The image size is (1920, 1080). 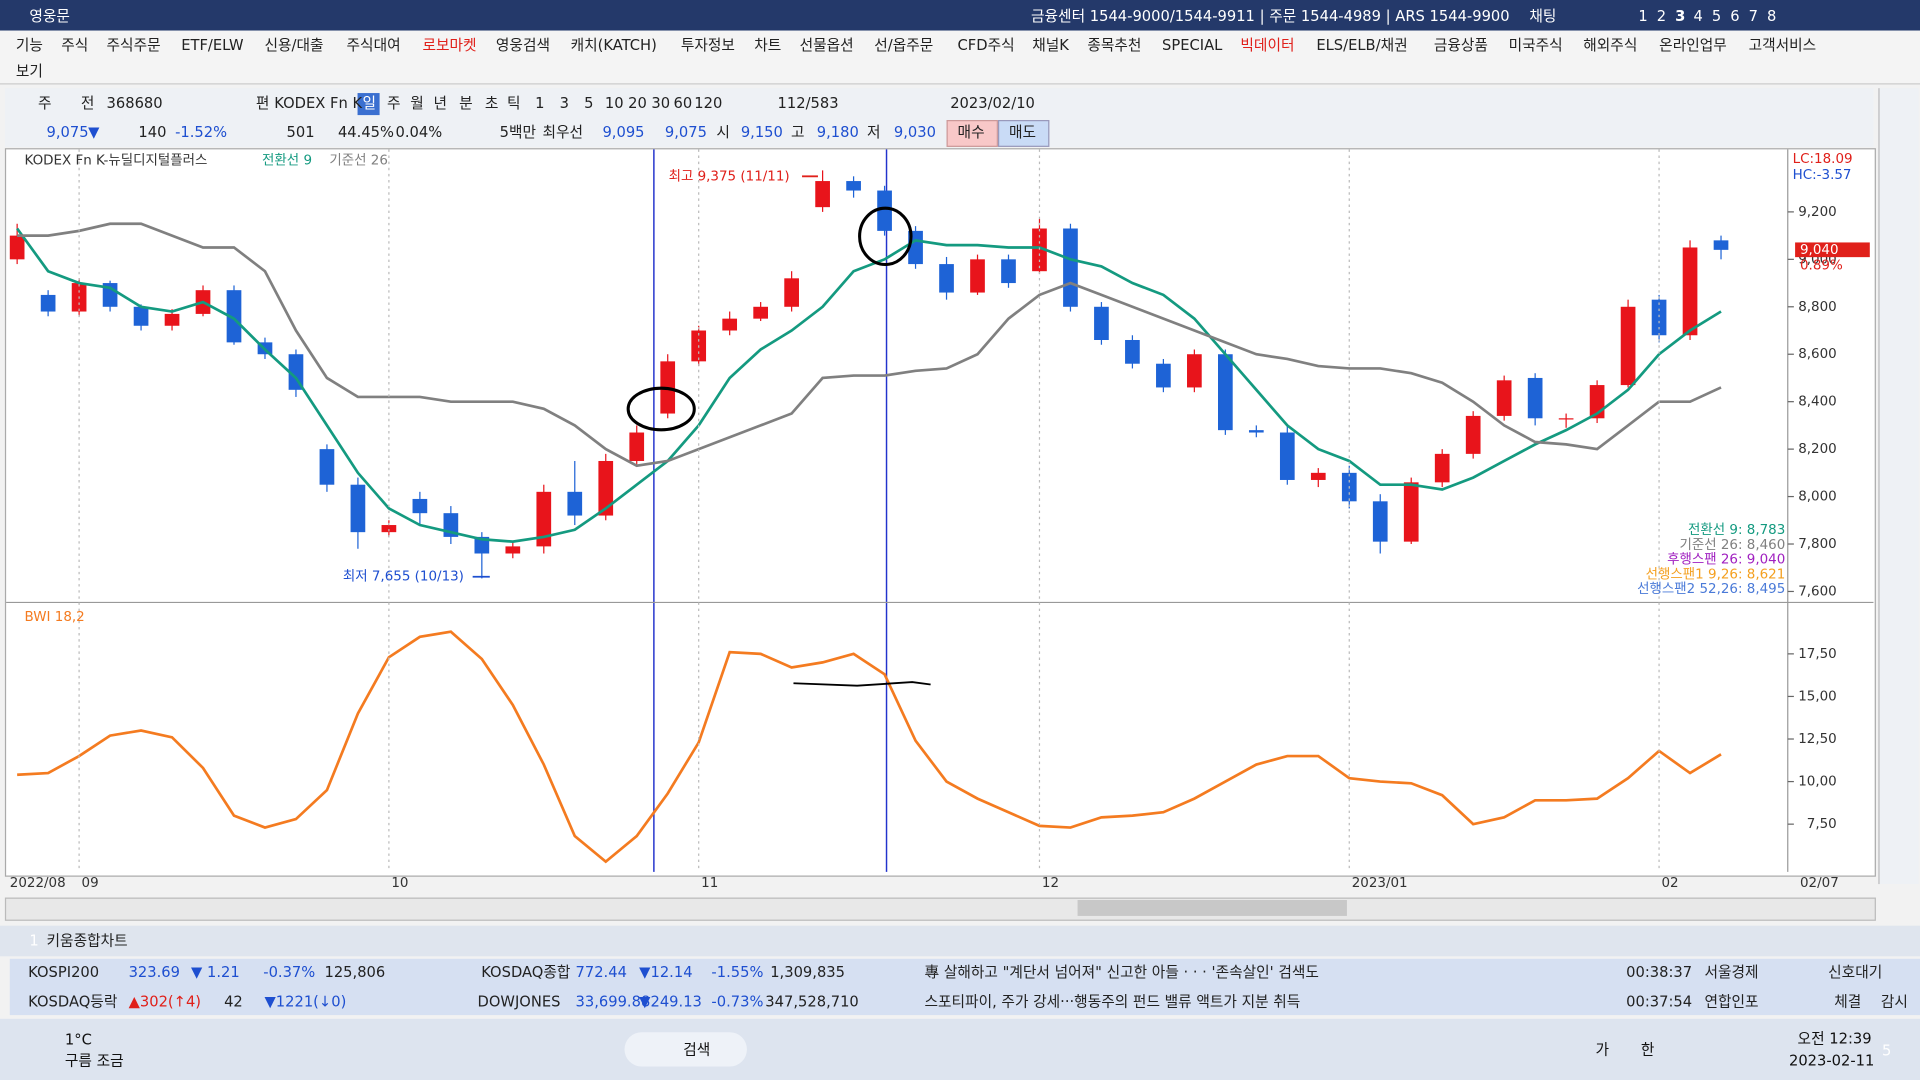 I want to click on menu-item: ETF/ELW, so click(x=212, y=45).